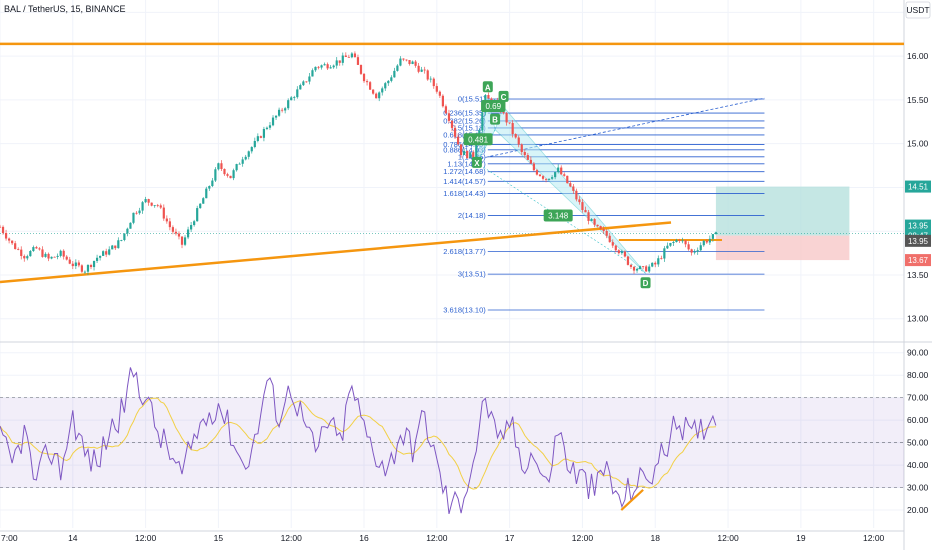 The height and width of the screenshot is (550, 932). Describe the element at coordinates (918, 353) in the screenshot. I see `rsi-tick-label: 90.00` at that location.